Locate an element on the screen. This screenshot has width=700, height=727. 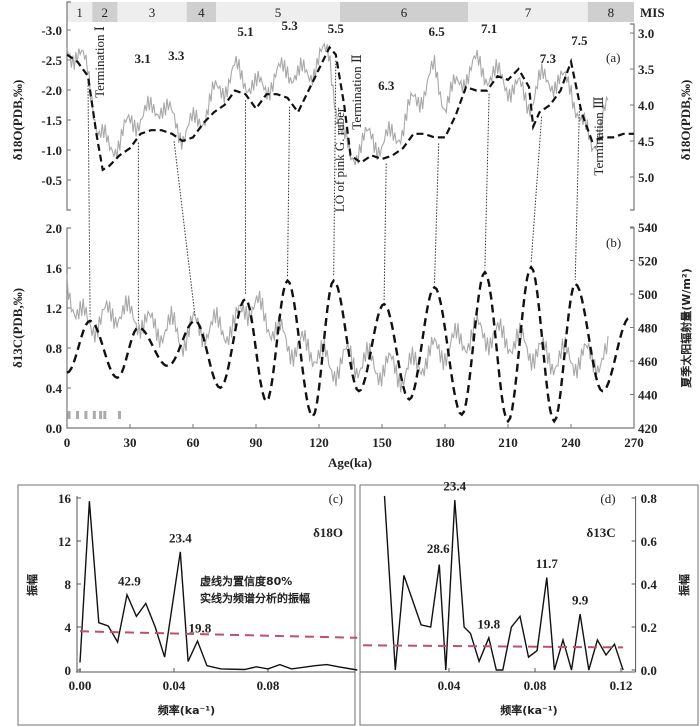
mis-stage-label: 4 is located at coordinates (201, 12).